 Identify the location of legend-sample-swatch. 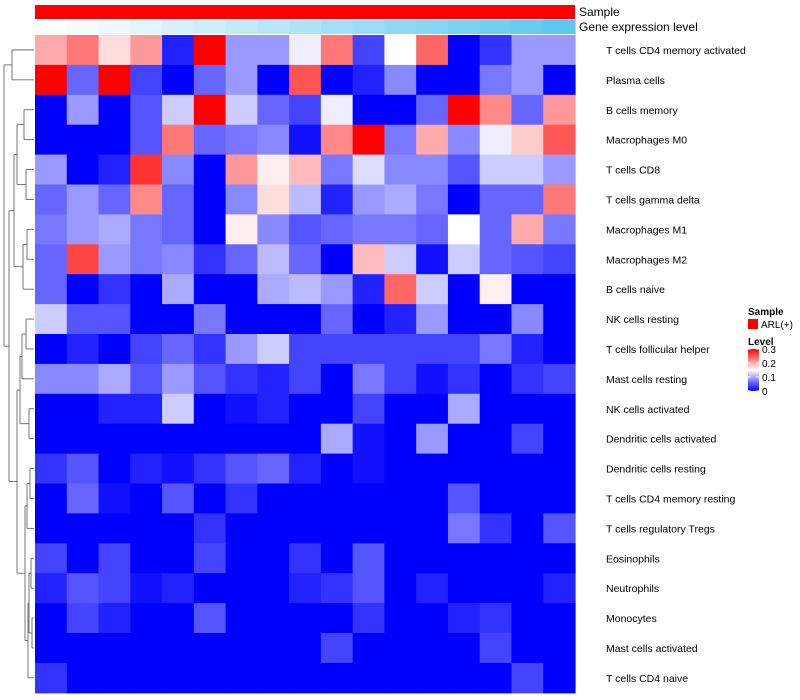
(753, 324).